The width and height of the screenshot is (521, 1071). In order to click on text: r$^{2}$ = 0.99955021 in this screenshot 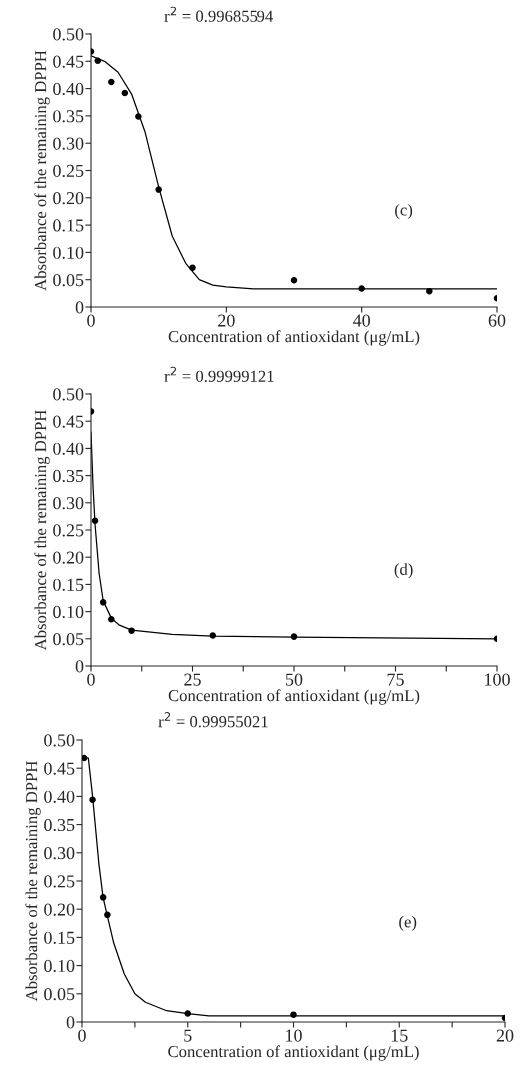, I will do `click(213, 720)`.